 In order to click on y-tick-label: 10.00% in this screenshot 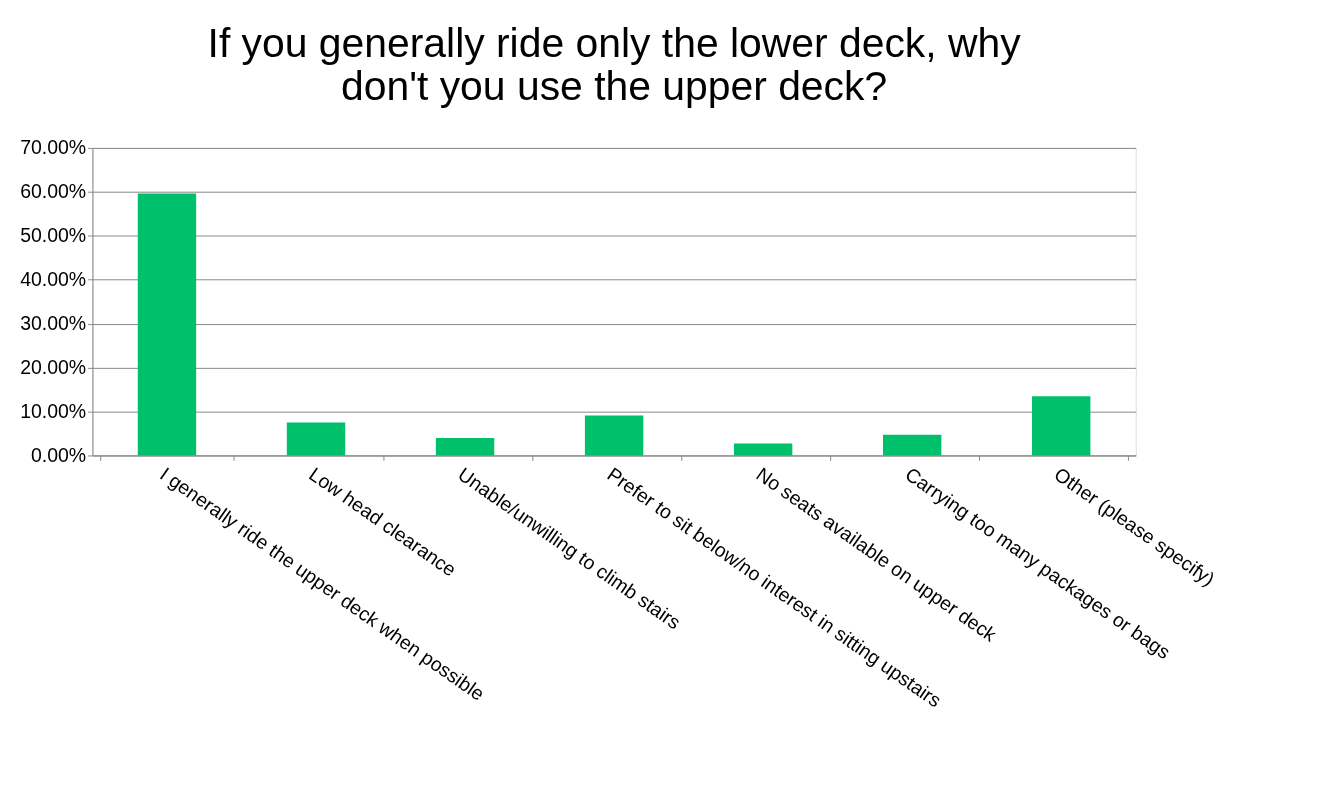, I will do `click(53, 410)`.